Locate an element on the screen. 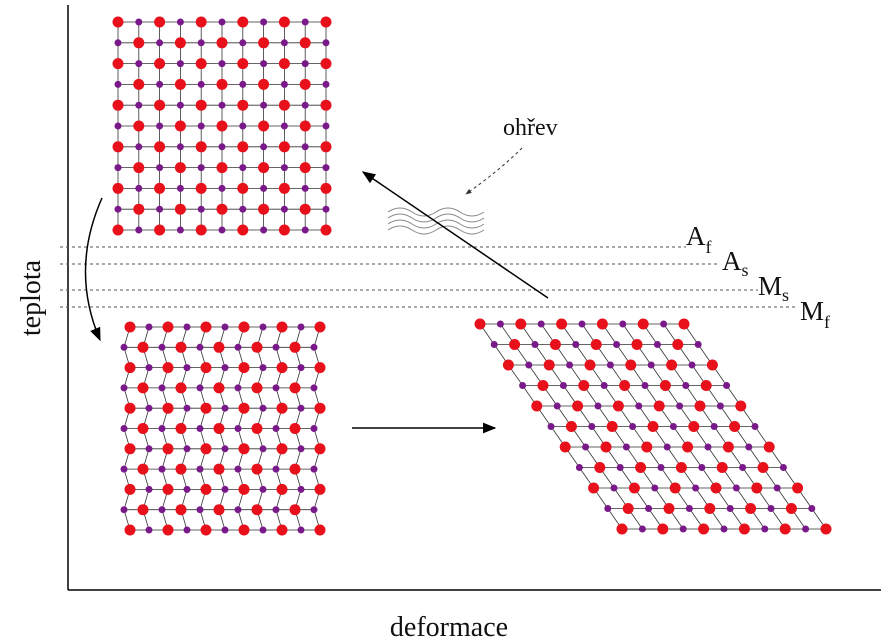 The image size is (881, 641). heating-arrow is located at coordinates (455, 235).